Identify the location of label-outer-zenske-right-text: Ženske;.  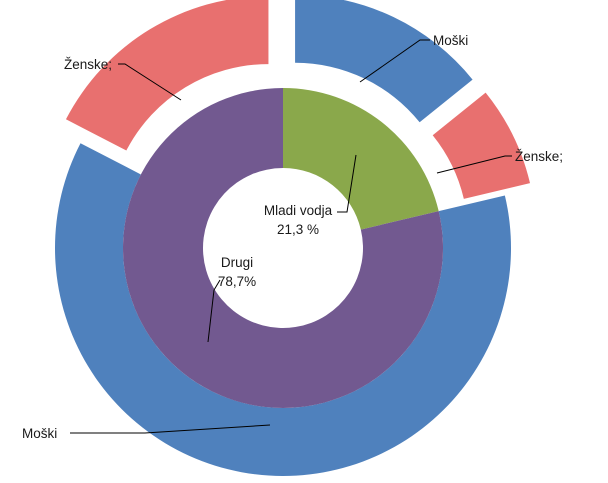
(539, 156).